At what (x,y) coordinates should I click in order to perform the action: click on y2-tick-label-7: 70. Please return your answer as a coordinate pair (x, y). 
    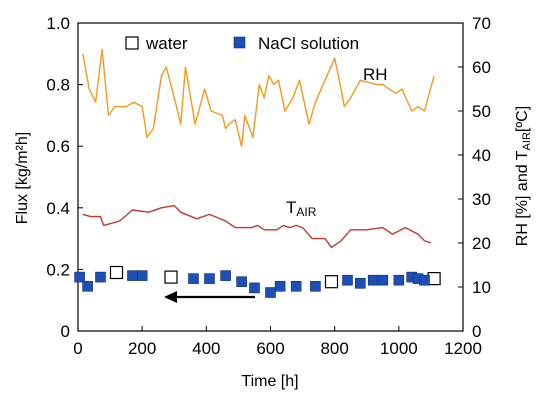
    Looking at the image, I should click on (481, 23).